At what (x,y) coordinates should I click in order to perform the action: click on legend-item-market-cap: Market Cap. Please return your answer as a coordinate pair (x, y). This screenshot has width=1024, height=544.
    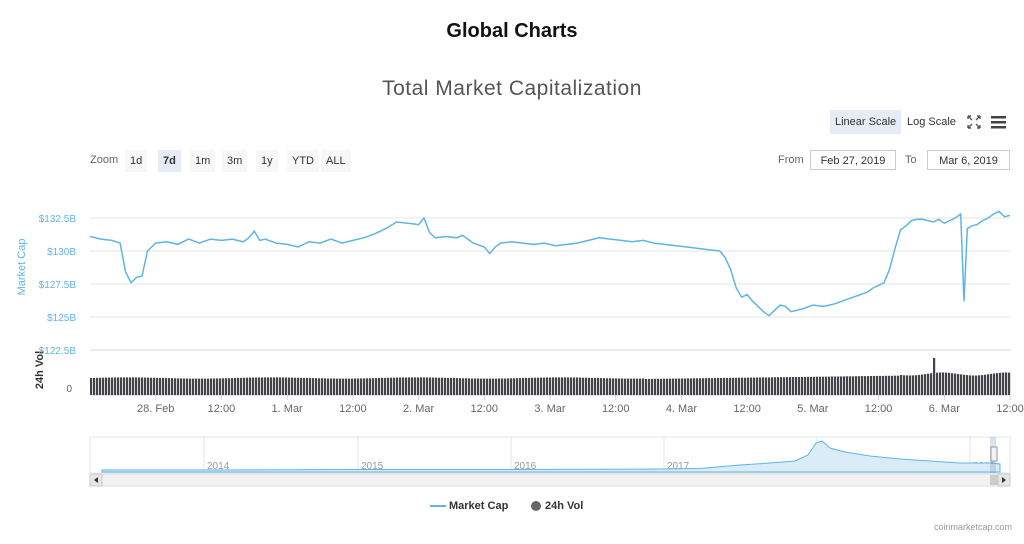
    Looking at the image, I should click on (469, 506).